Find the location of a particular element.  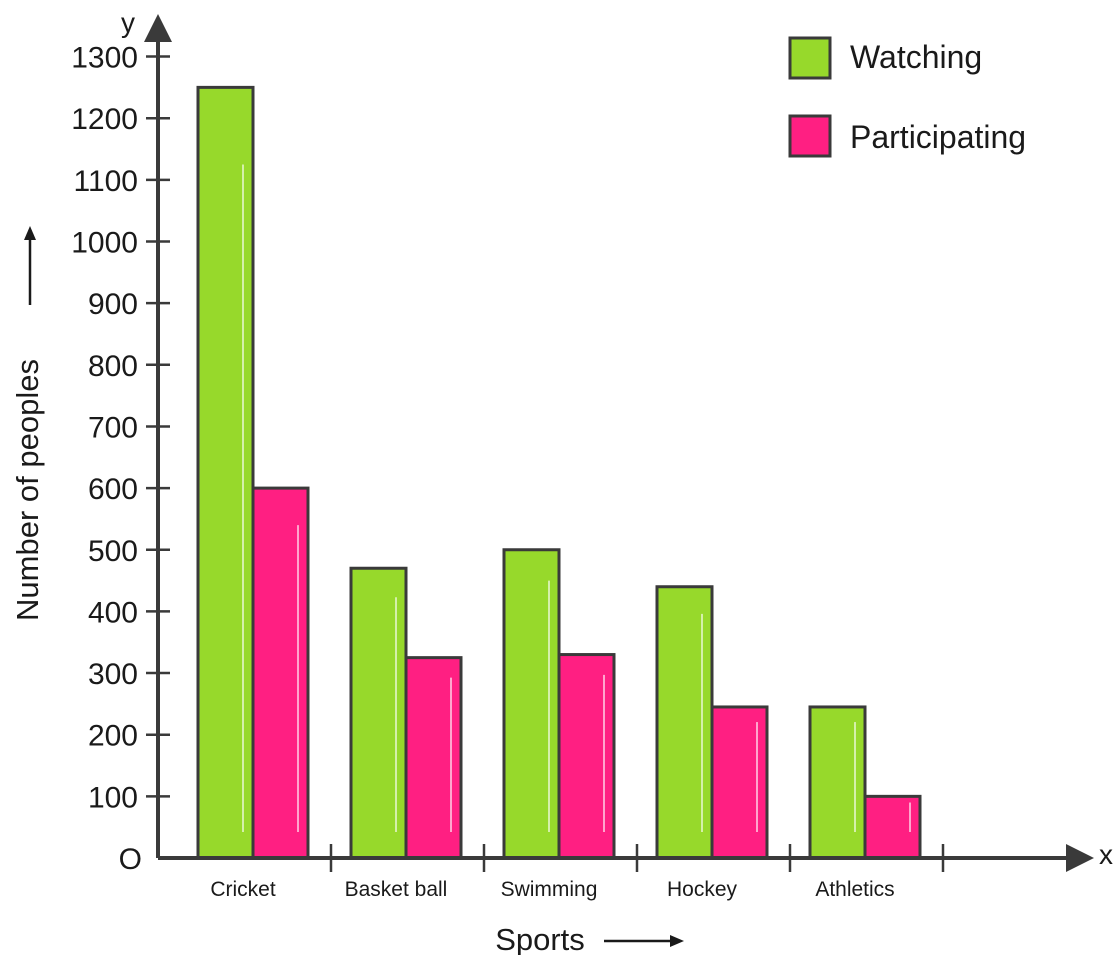

x-axis-title-arrowhead is located at coordinates (677, 941).